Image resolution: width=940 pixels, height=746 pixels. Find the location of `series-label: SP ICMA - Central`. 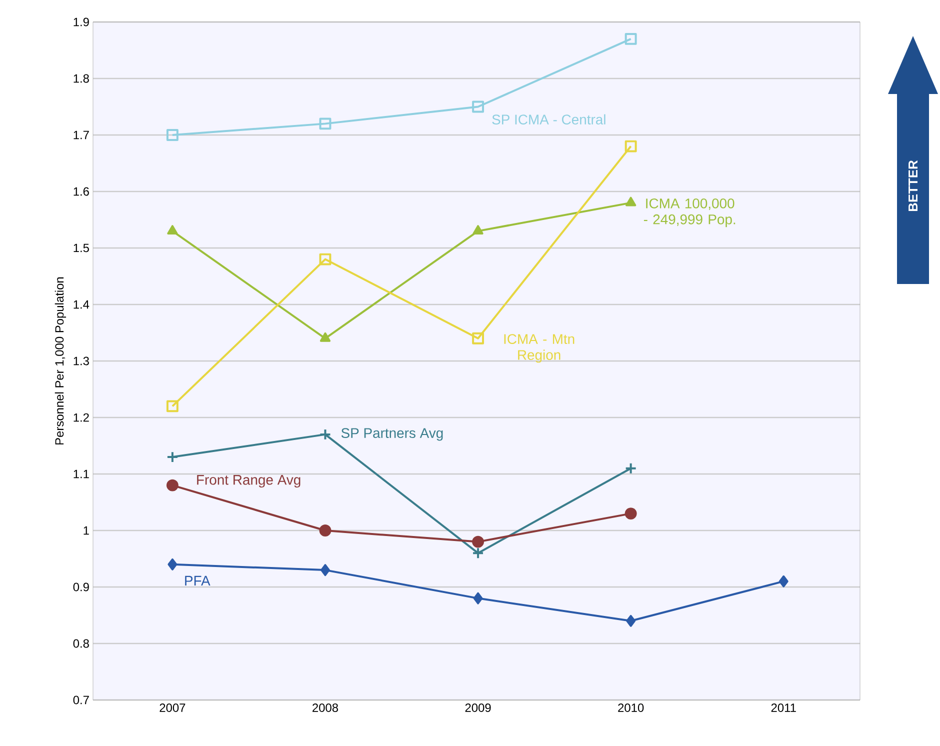

series-label: SP ICMA - Central is located at coordinates (549, 119).